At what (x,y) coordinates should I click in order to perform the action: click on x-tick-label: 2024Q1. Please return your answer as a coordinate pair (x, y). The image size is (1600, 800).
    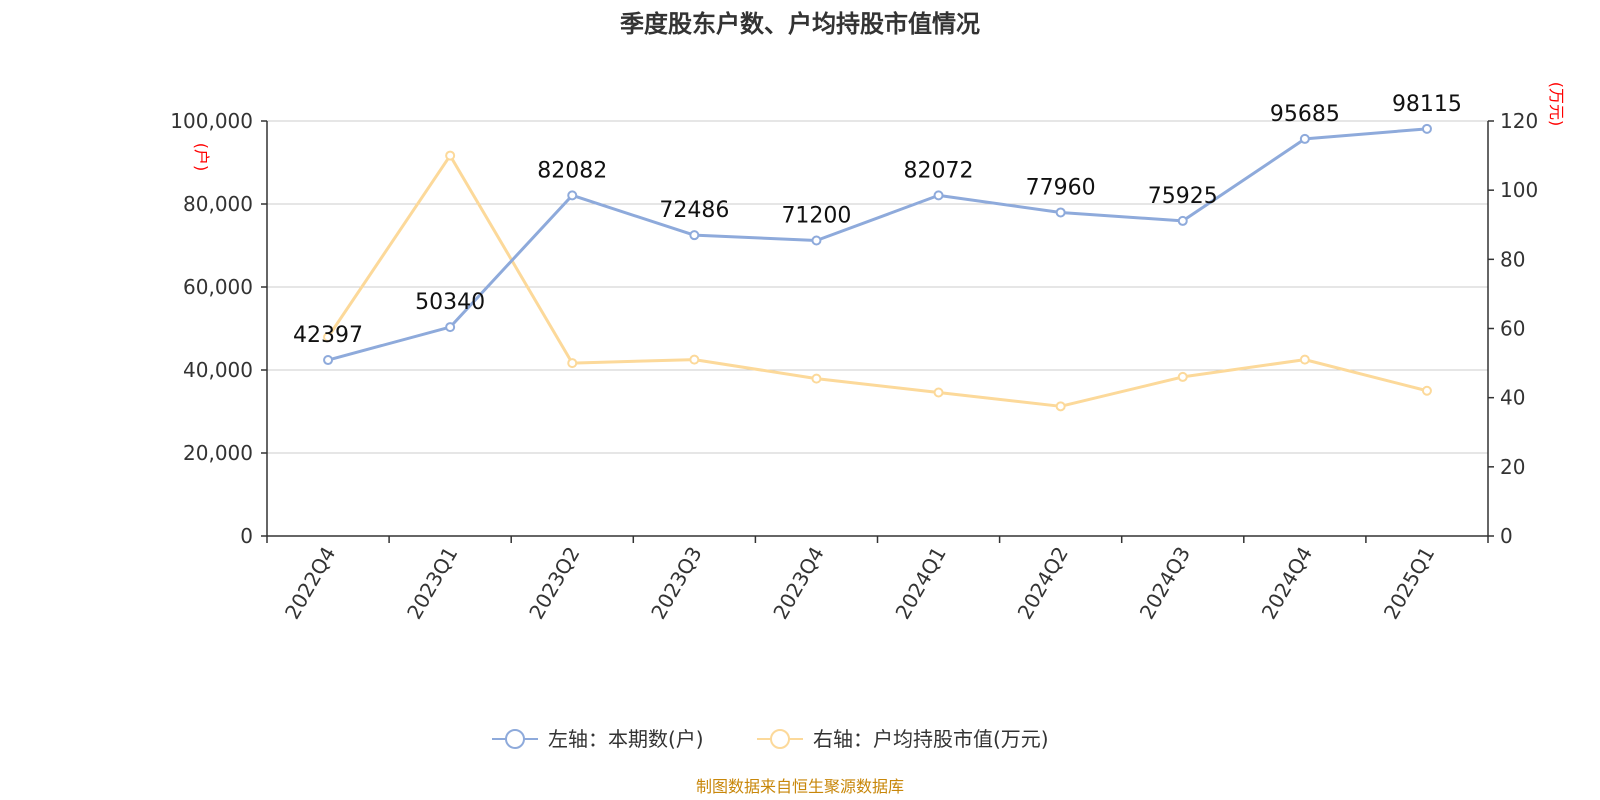
    Looking at the image, I should click on (920, 583).